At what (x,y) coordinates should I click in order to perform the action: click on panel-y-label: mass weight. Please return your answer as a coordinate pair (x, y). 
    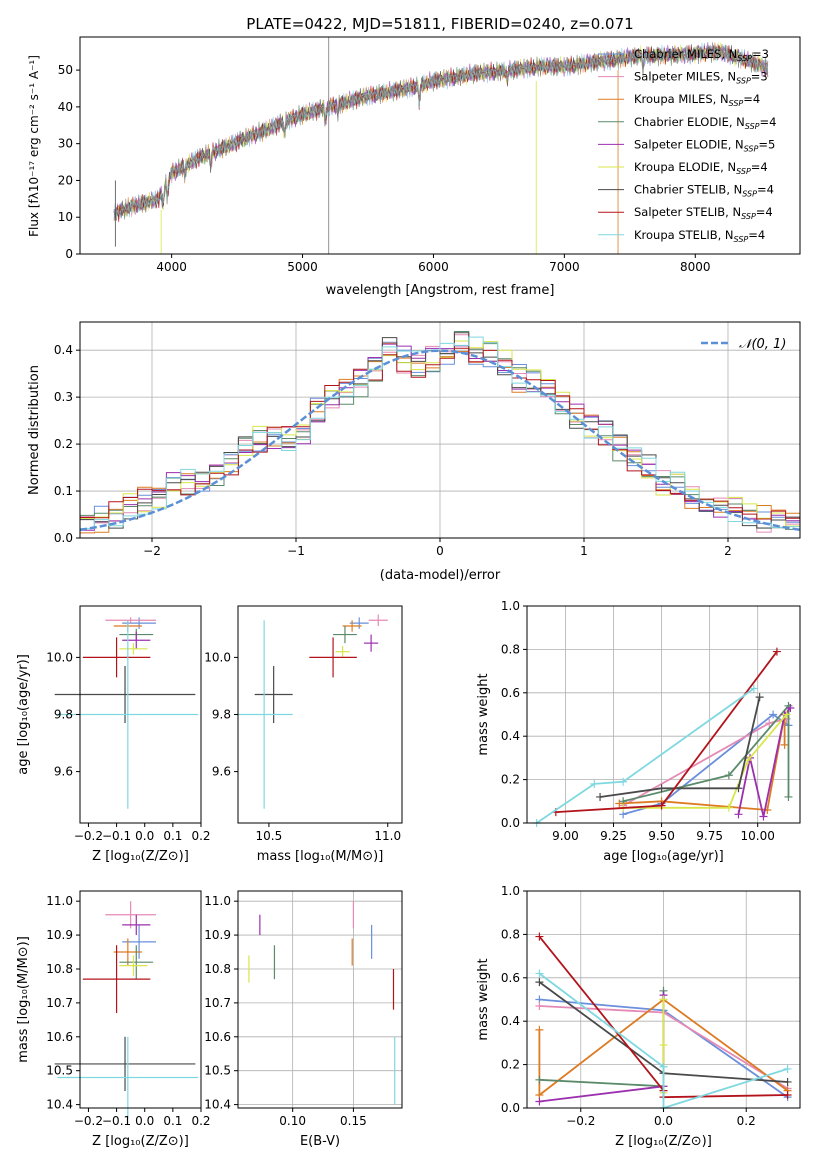
    Looking at the image, I should click on (483, 999).